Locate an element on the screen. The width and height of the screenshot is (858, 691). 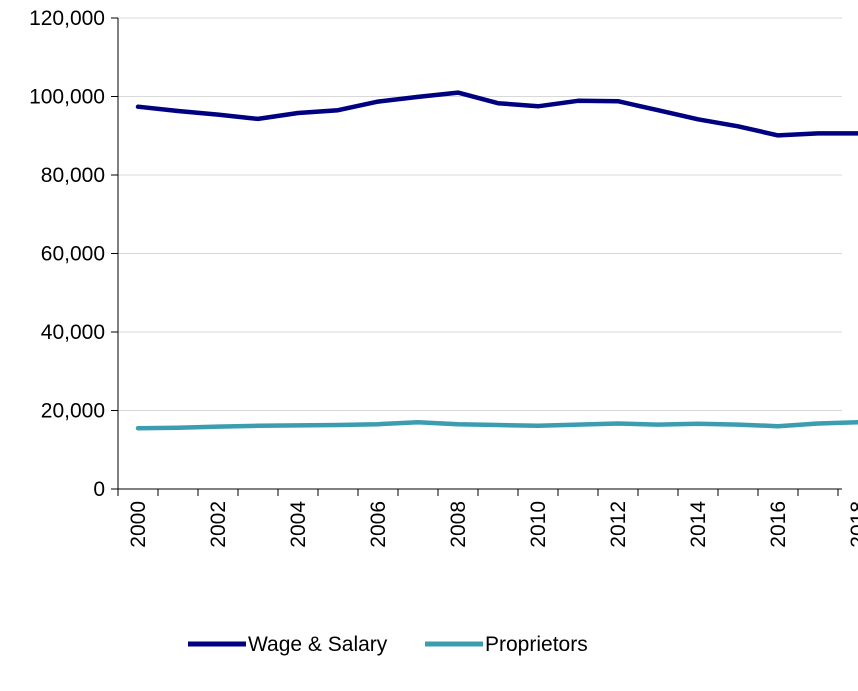
x-tick-label: 2014 is located at coordinates (698, 524).